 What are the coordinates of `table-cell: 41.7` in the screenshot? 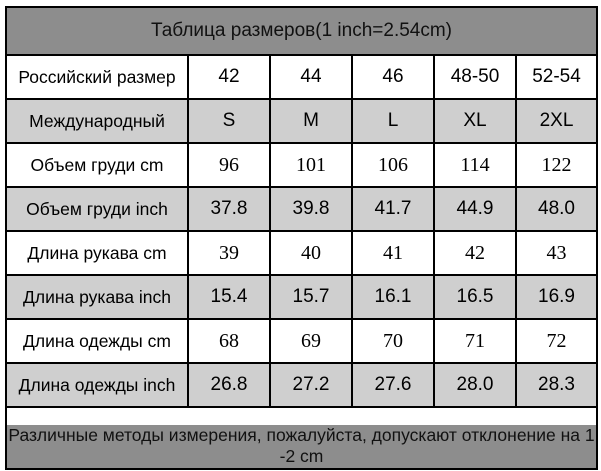 It's located at (393, 209).